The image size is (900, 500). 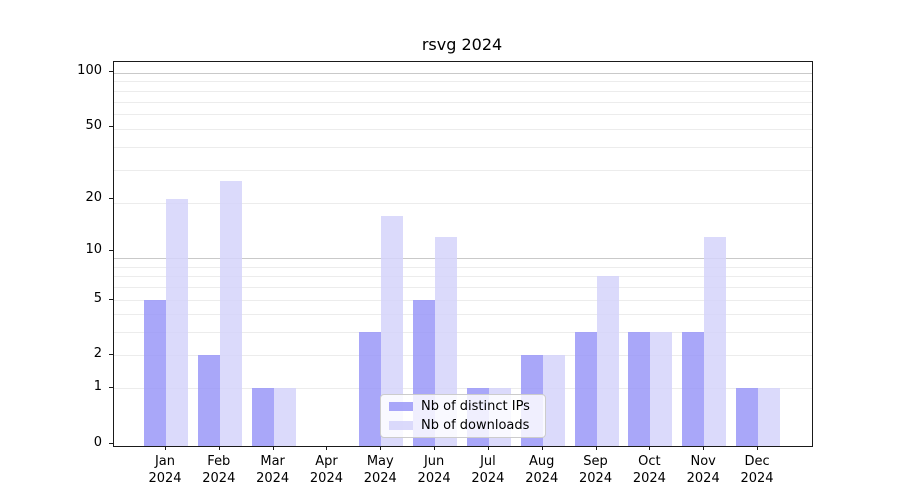 I want to click on bar-distinct-ips-nov, so click(x=693, y=389).